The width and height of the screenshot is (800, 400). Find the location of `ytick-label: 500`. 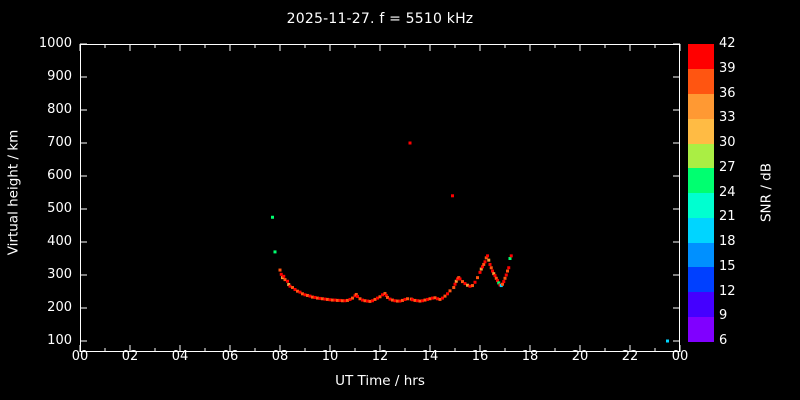

ytick-label: 500 is located at coordinates (59, 208).